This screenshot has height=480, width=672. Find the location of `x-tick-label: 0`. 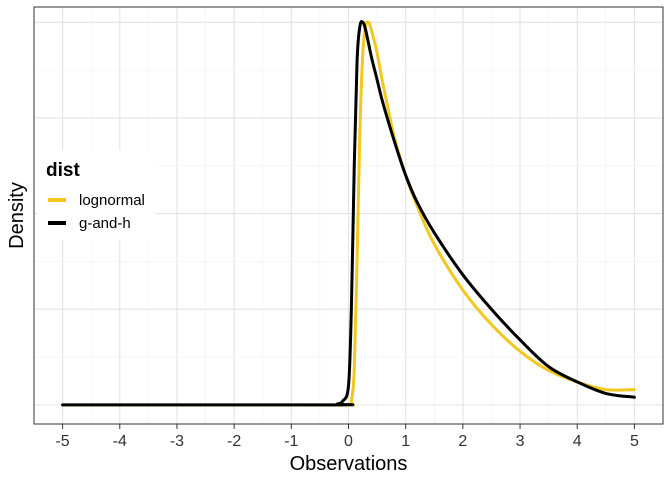

x-tick-label: 0 is located at coordinates (348, 441).